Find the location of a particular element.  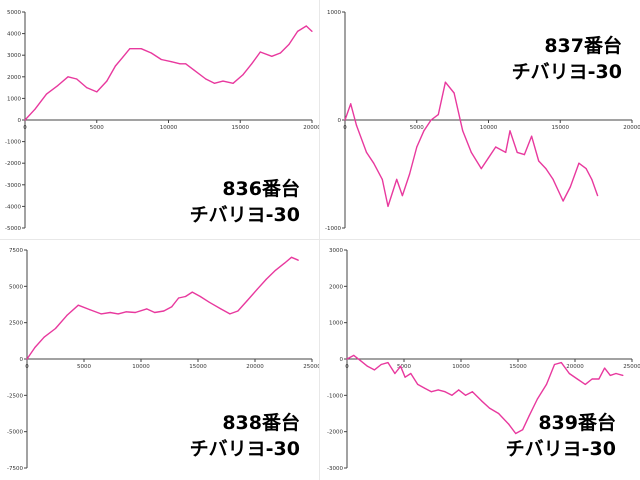

machine-label-839: 839番台 チバリヨ-30 is located at coordinates (561, 436).